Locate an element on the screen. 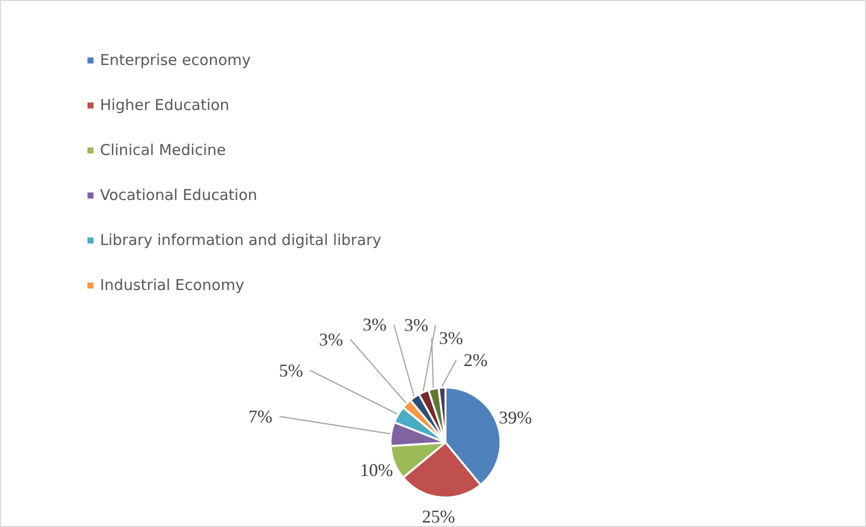  legend-label: Library information and digital library is located at coordinates (241, 240).